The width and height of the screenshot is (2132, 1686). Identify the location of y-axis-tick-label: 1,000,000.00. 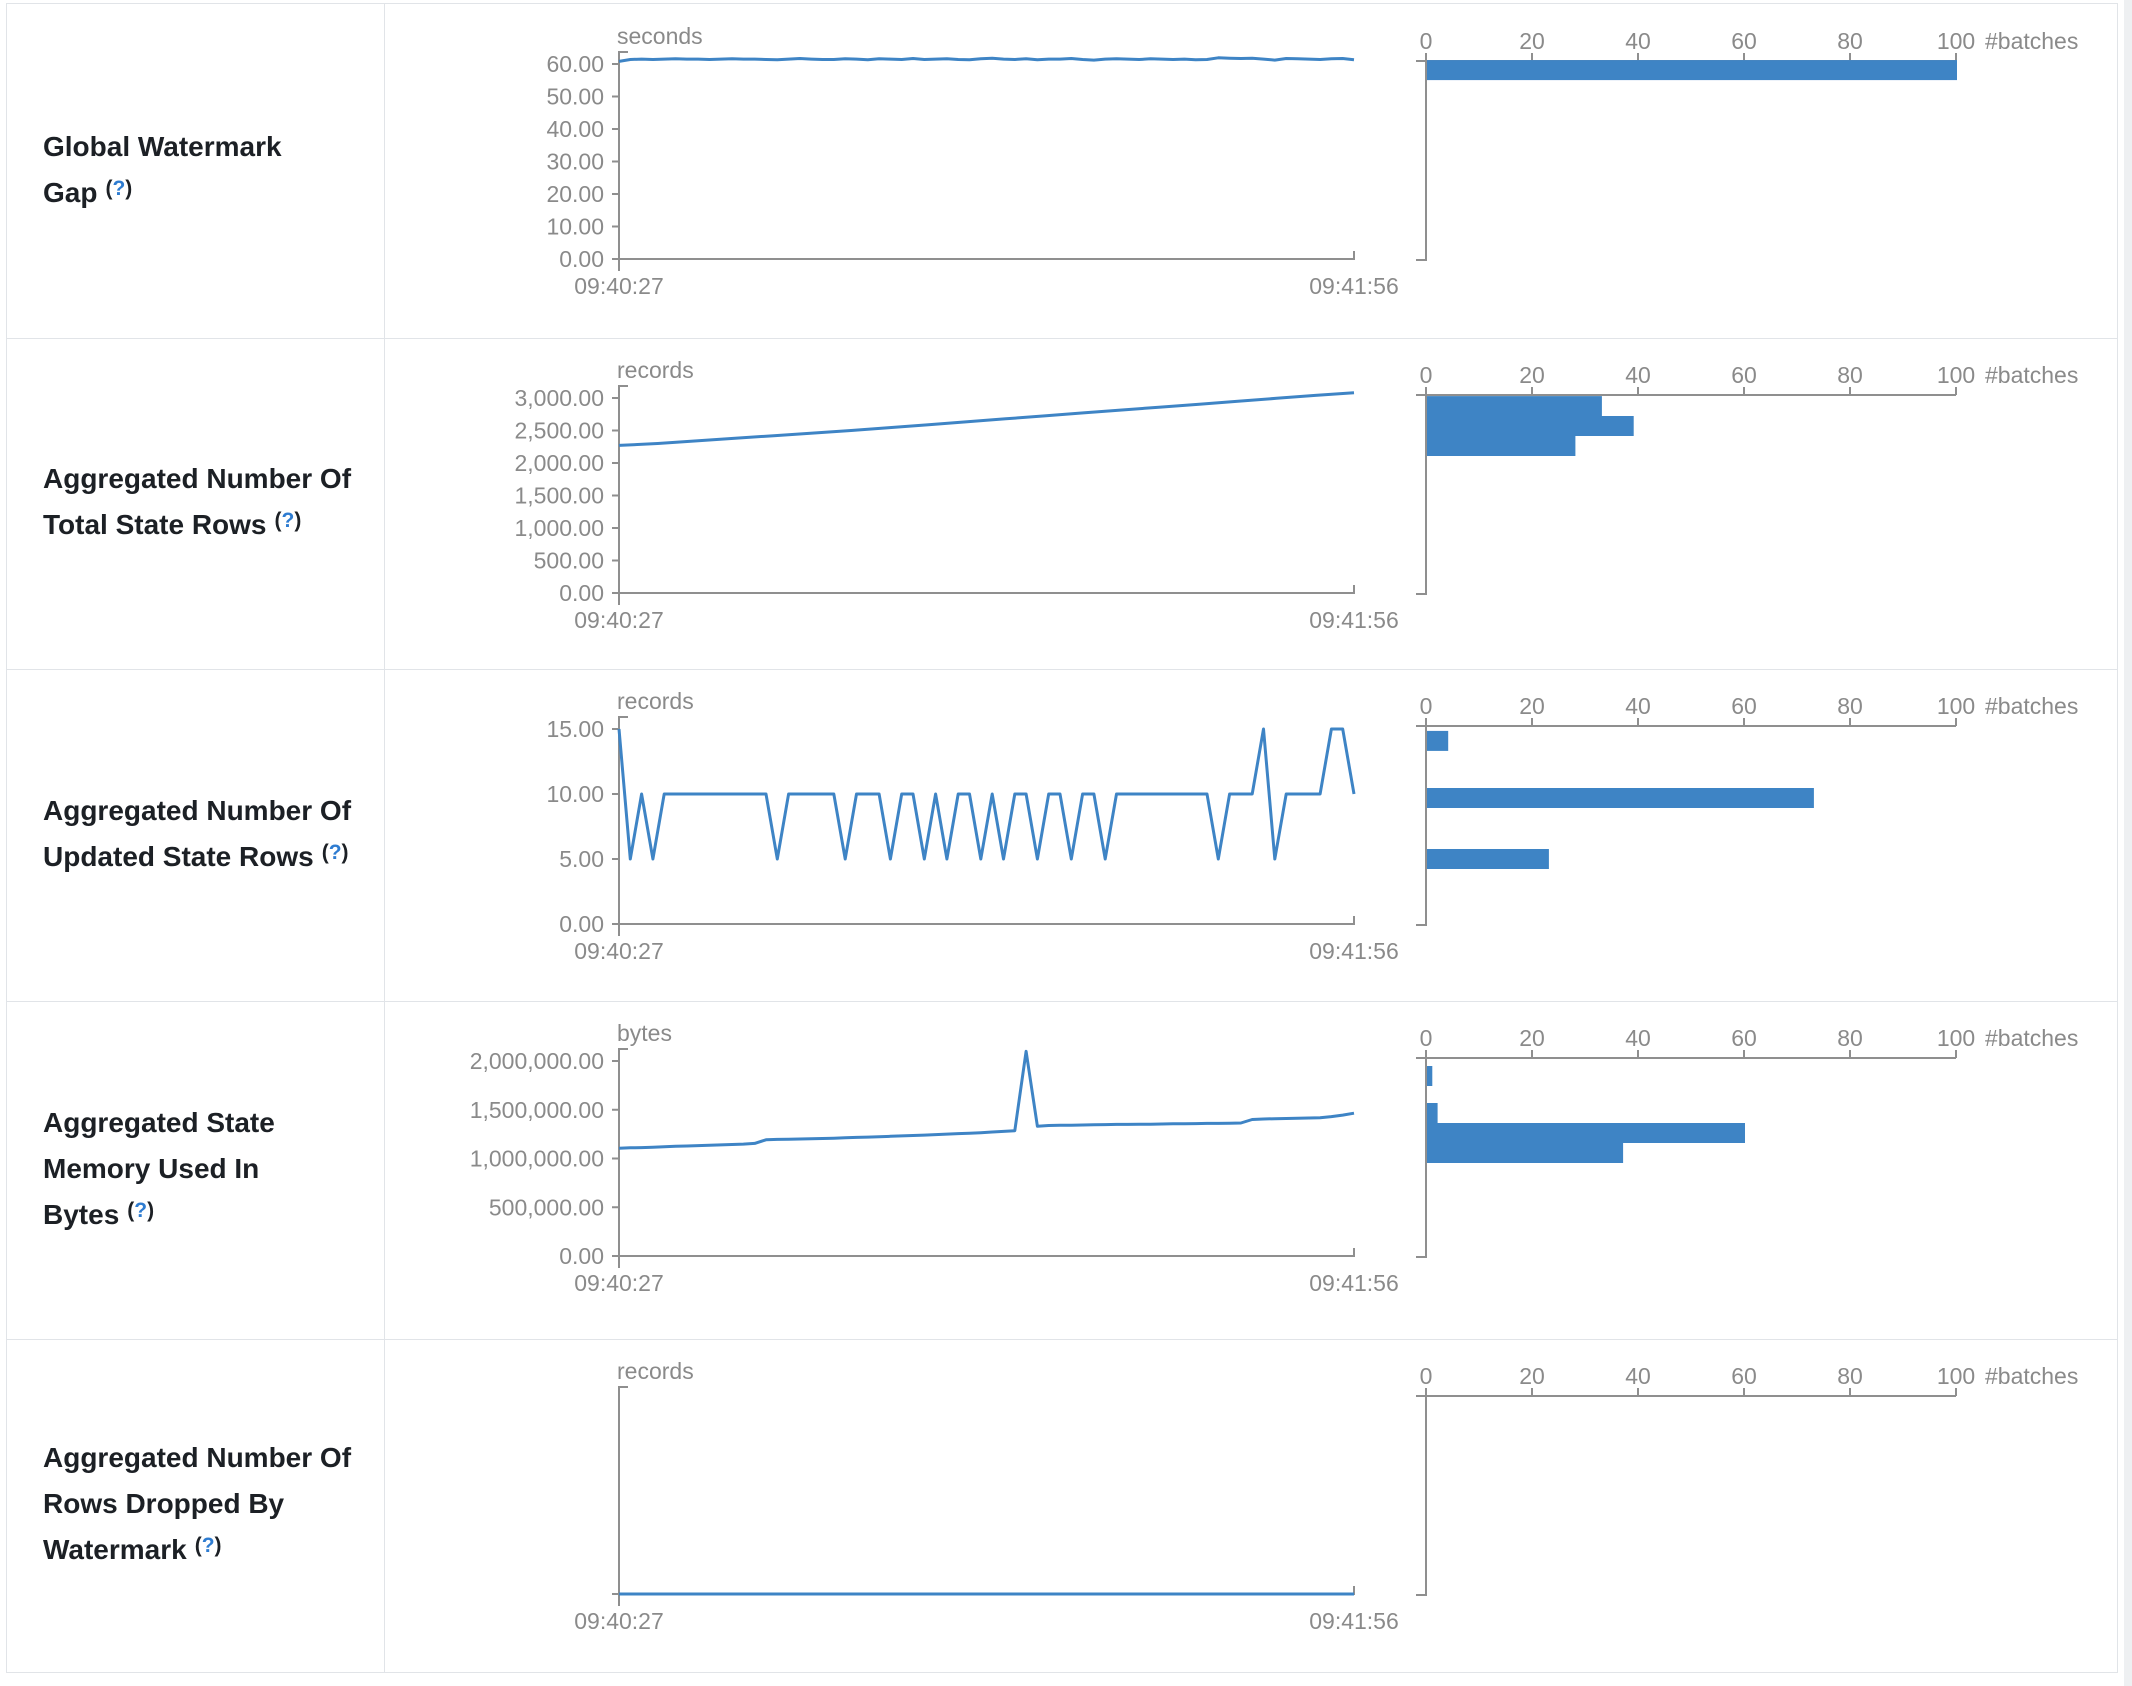
(537, 1159).